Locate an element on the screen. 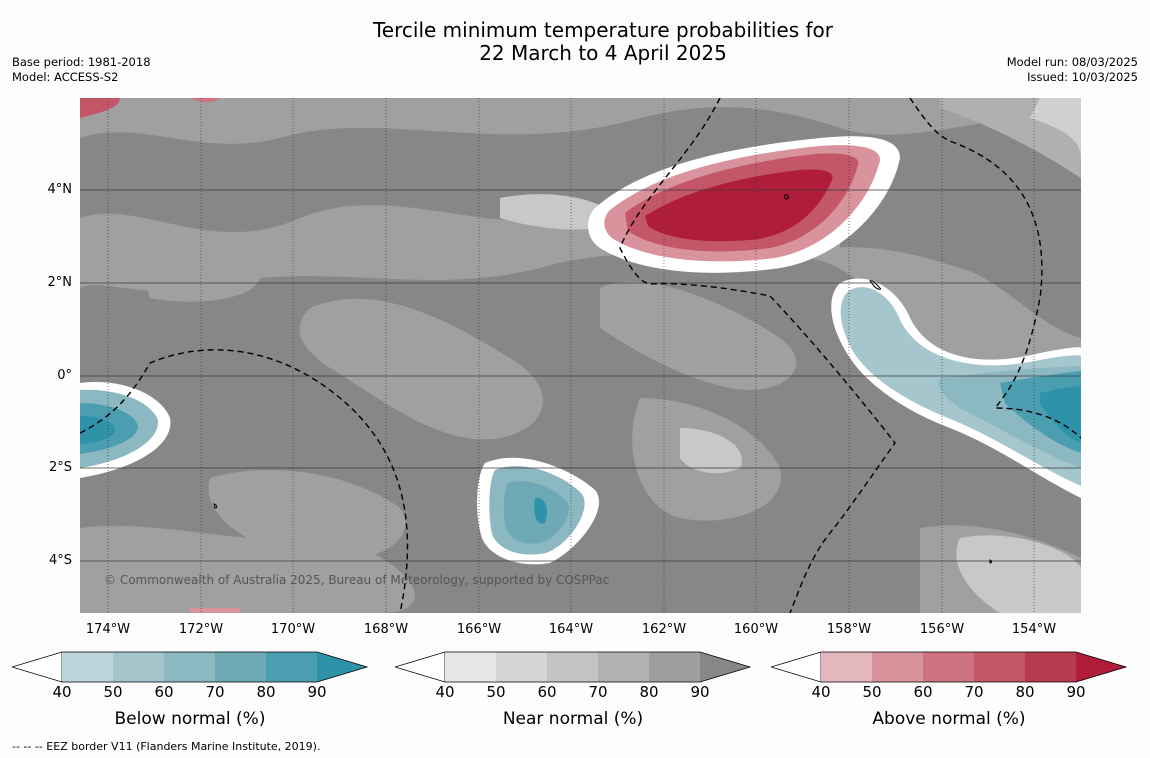  tick-below-70: 70 is located at coordinates (215, 692).